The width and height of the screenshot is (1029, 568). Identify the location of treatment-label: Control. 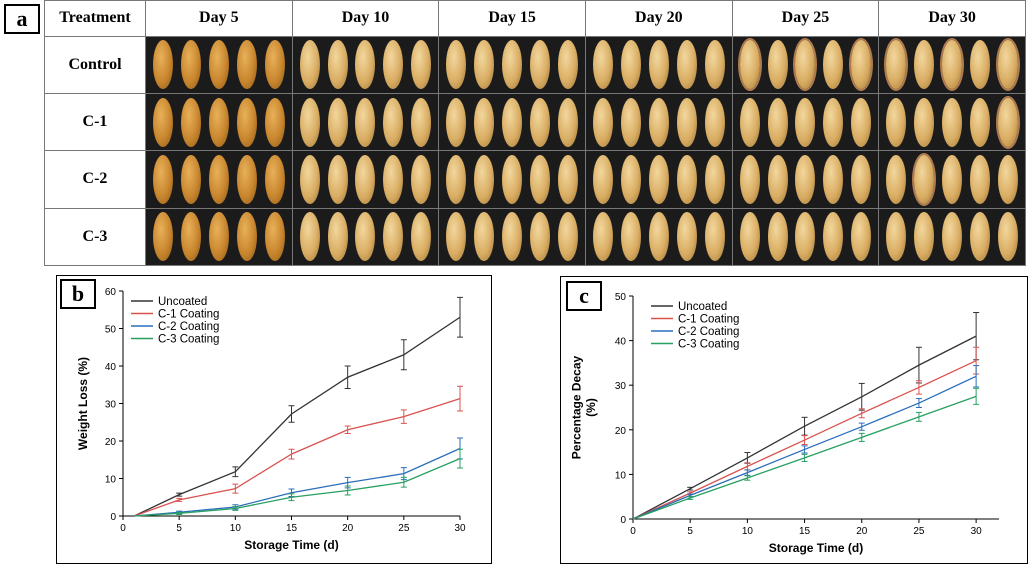
(95, 64).